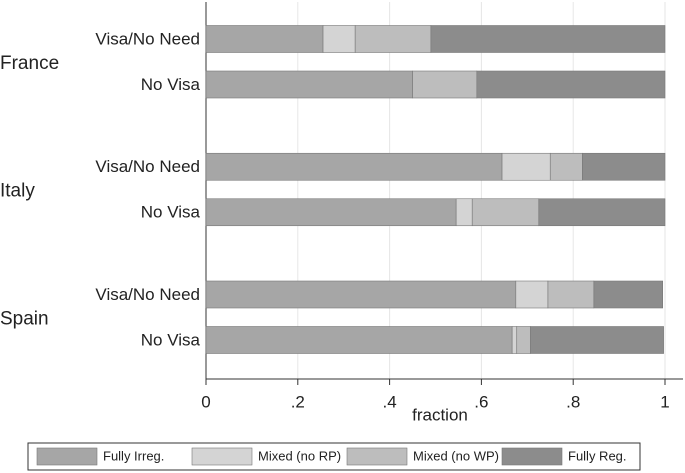  I want to click on x-axis-label: fraction, so click(440, 414).